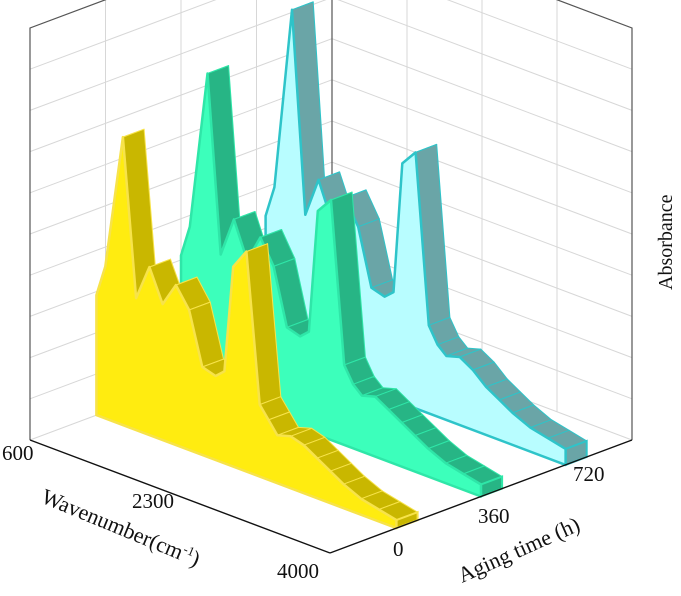 Image resolution: width=681 pixels, height=596 pixels. What do you see at coordinates (298, 571) in the screenshot?
I see `x-tick-label: 4000` at bounding box center [298, 571].